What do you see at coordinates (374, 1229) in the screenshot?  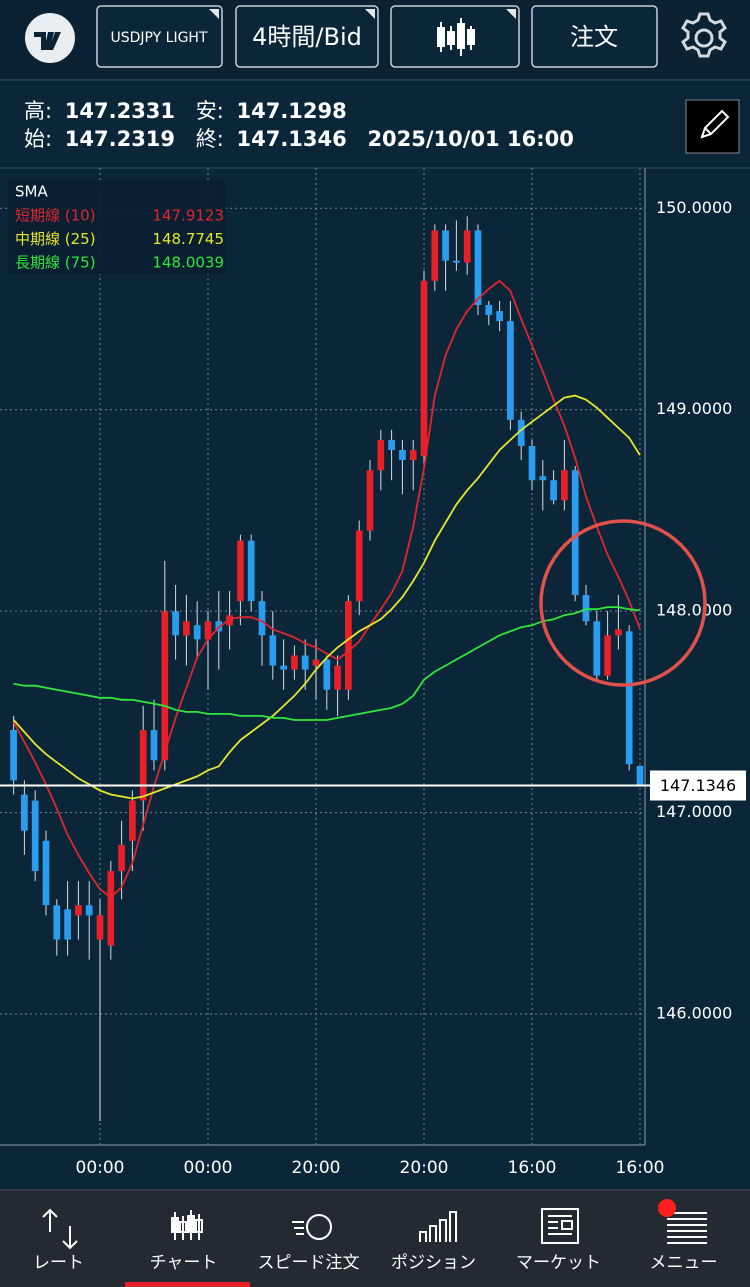 I see `tab-icons` at bounding box center [374, 1229].